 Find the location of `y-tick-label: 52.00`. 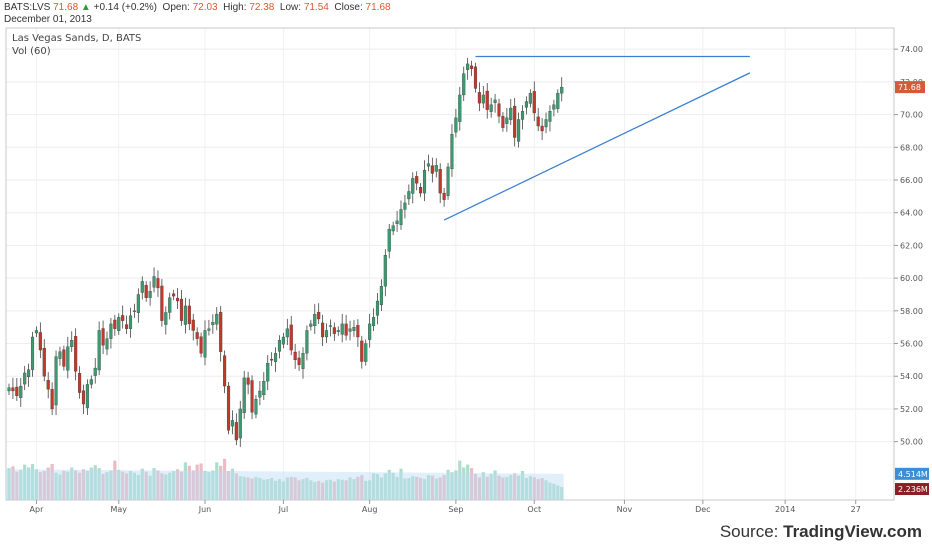

y-tick-label: 52.00 is located at coordinates (911, 409).